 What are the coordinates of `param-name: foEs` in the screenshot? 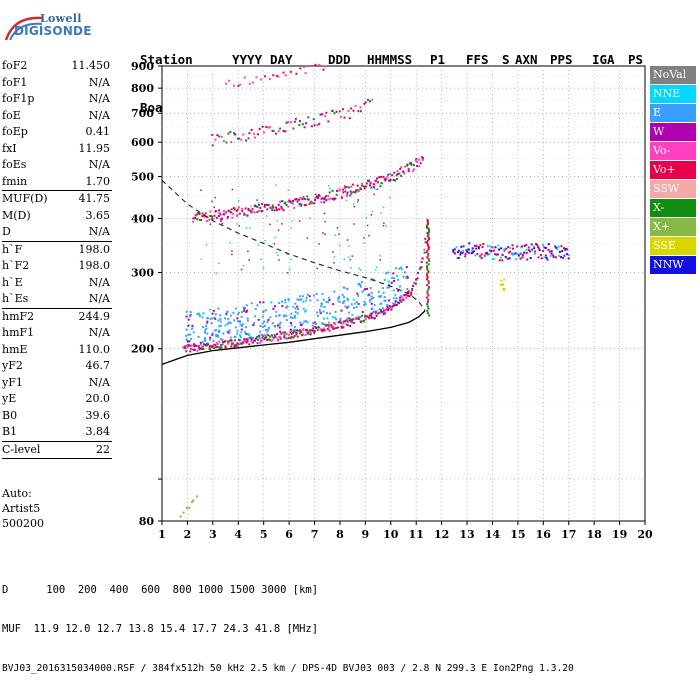 It's located at (14, 164).